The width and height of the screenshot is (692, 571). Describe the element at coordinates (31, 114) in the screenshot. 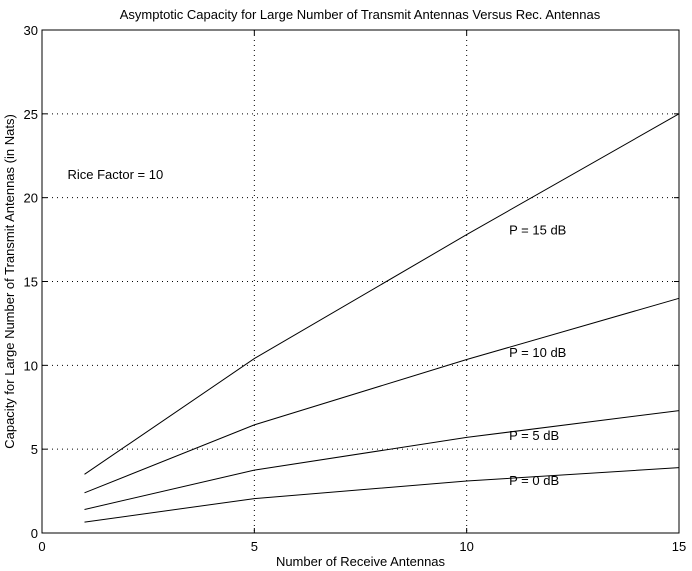

I see `y-tick-label: 25` at that location.